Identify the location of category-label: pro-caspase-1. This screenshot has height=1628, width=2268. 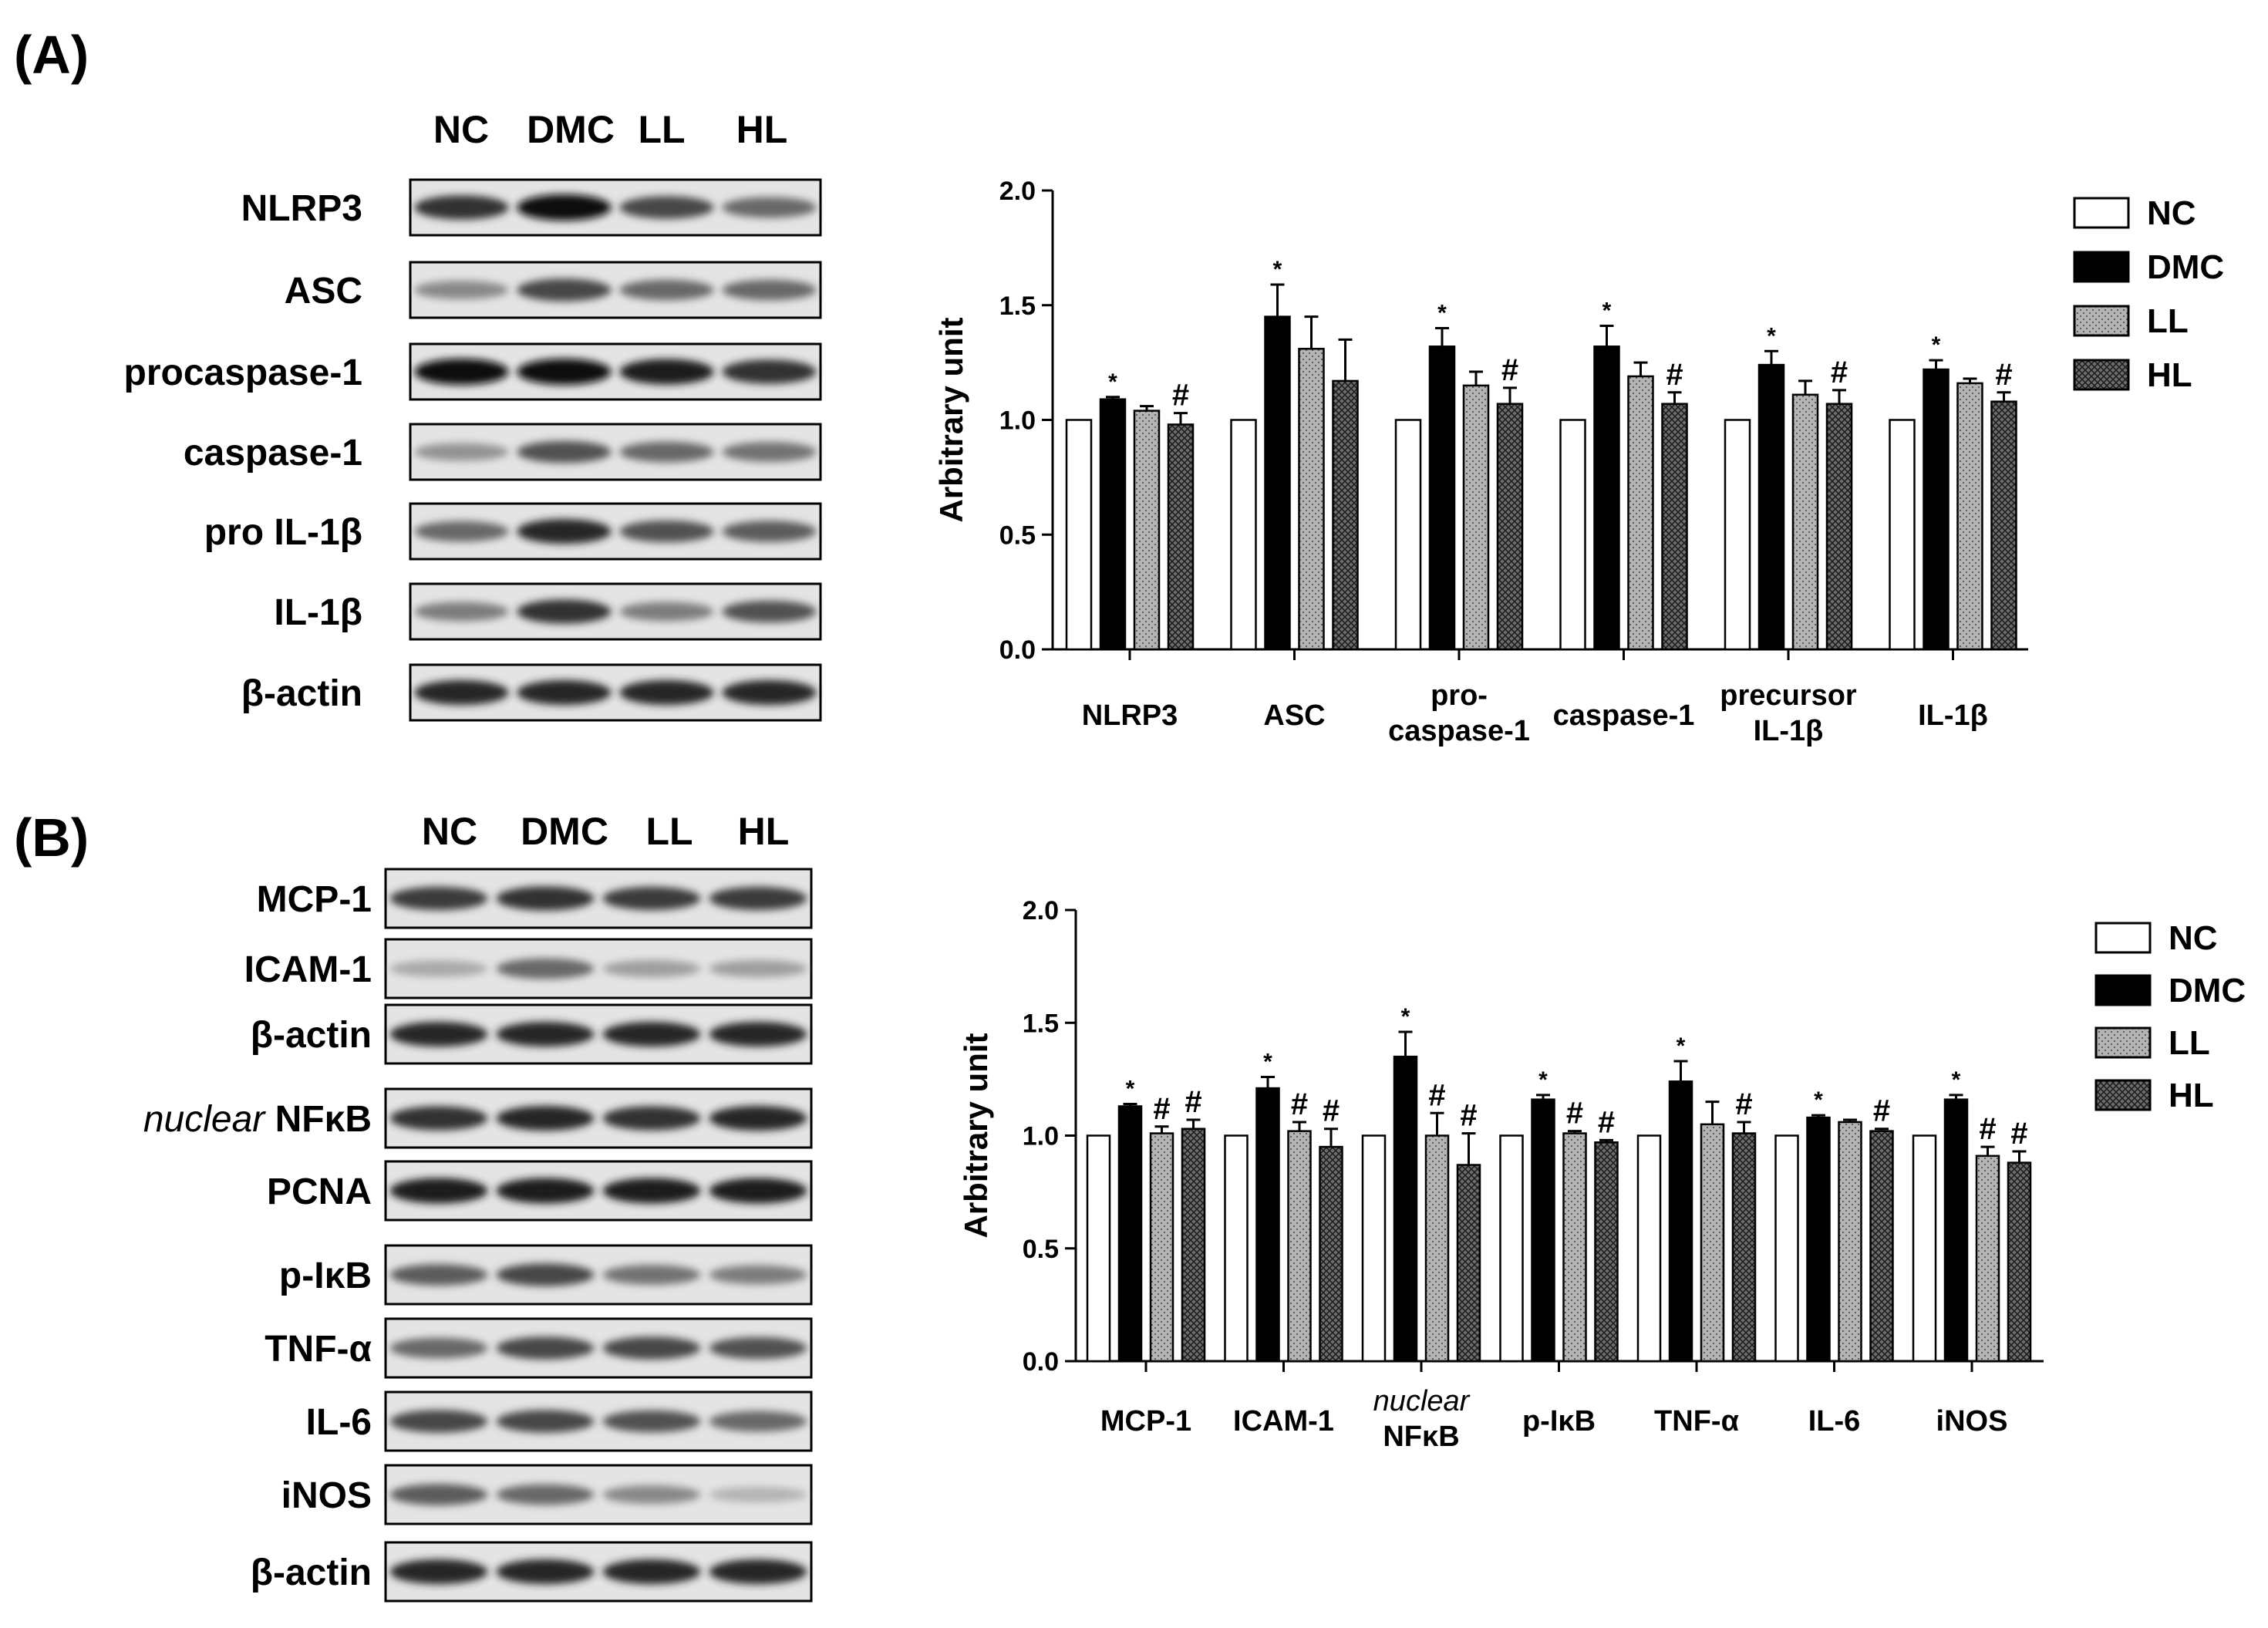
(1459, 713).